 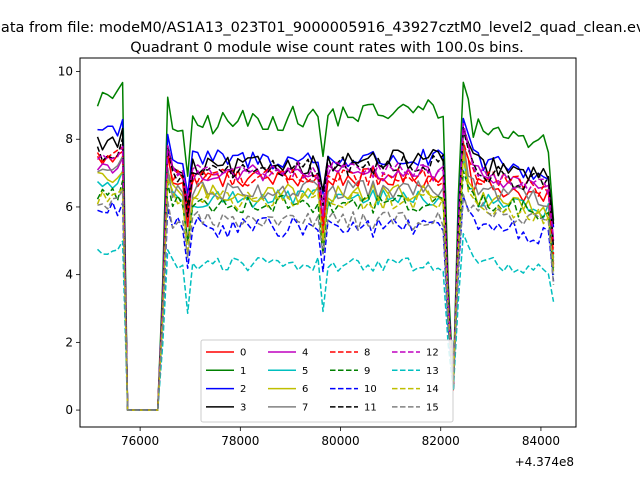 What do you see at coordinates (305, 389) in the screenshot?
I see `legend-label-6: 6` at bounding box center [305, 389].